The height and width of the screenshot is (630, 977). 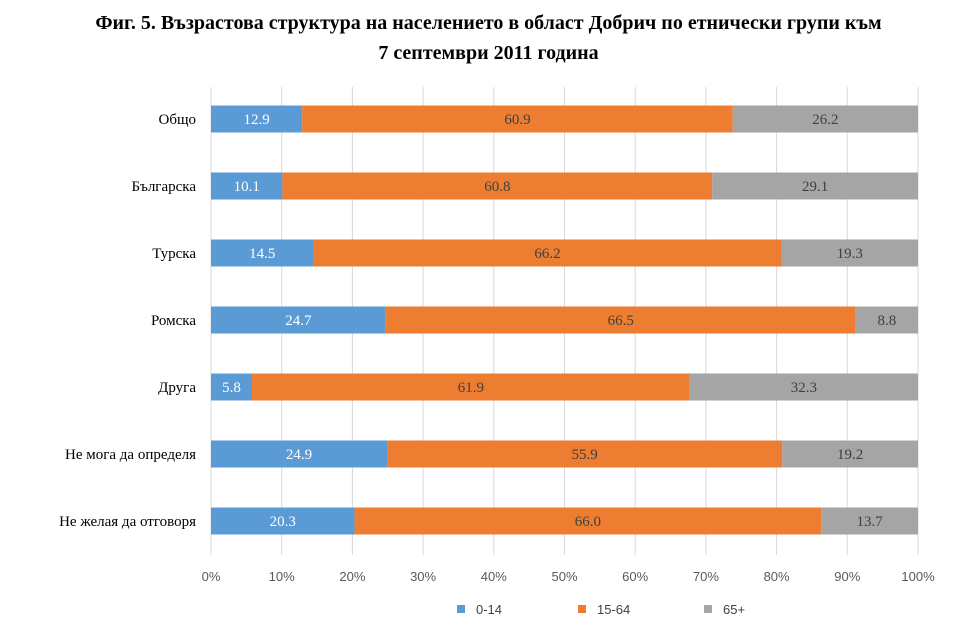 I want to click on data-label: 24.9, so click(x=299, y=455).